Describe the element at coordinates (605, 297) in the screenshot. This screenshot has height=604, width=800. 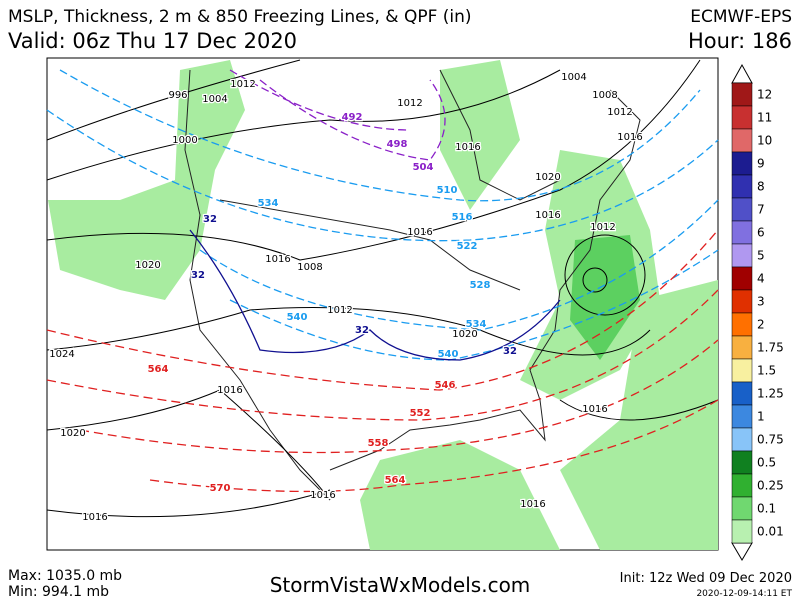
I see `qpf-core` at that location.